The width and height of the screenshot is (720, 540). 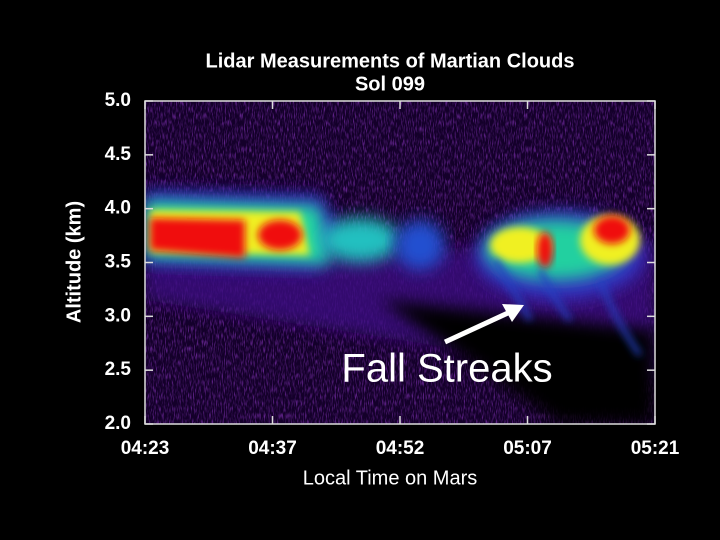 I want to click on y-tick-label: 2.5, so click(x=118, y=369).